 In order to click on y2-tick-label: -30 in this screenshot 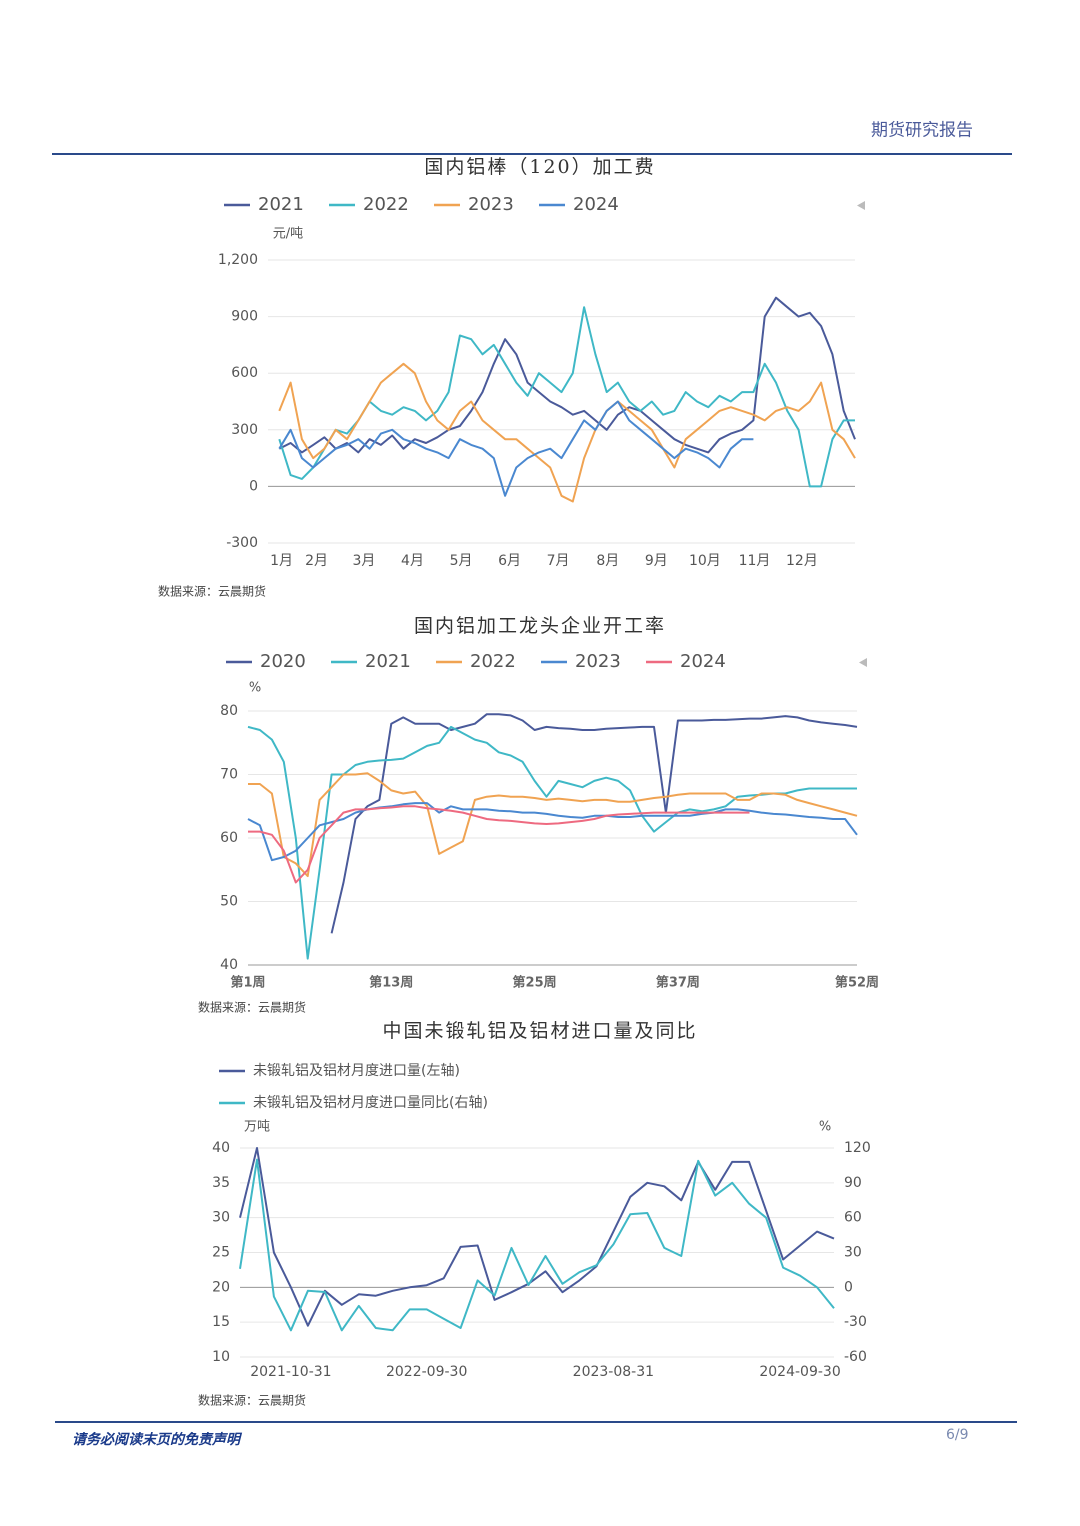, I will do `click(855, 1322)`.